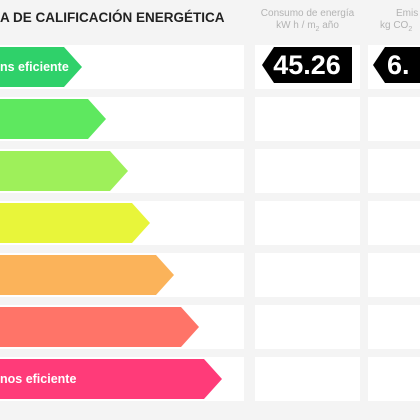  I want to click on energy-column-header: Consumo de energía kW h / m2 año, so click(307, 22).